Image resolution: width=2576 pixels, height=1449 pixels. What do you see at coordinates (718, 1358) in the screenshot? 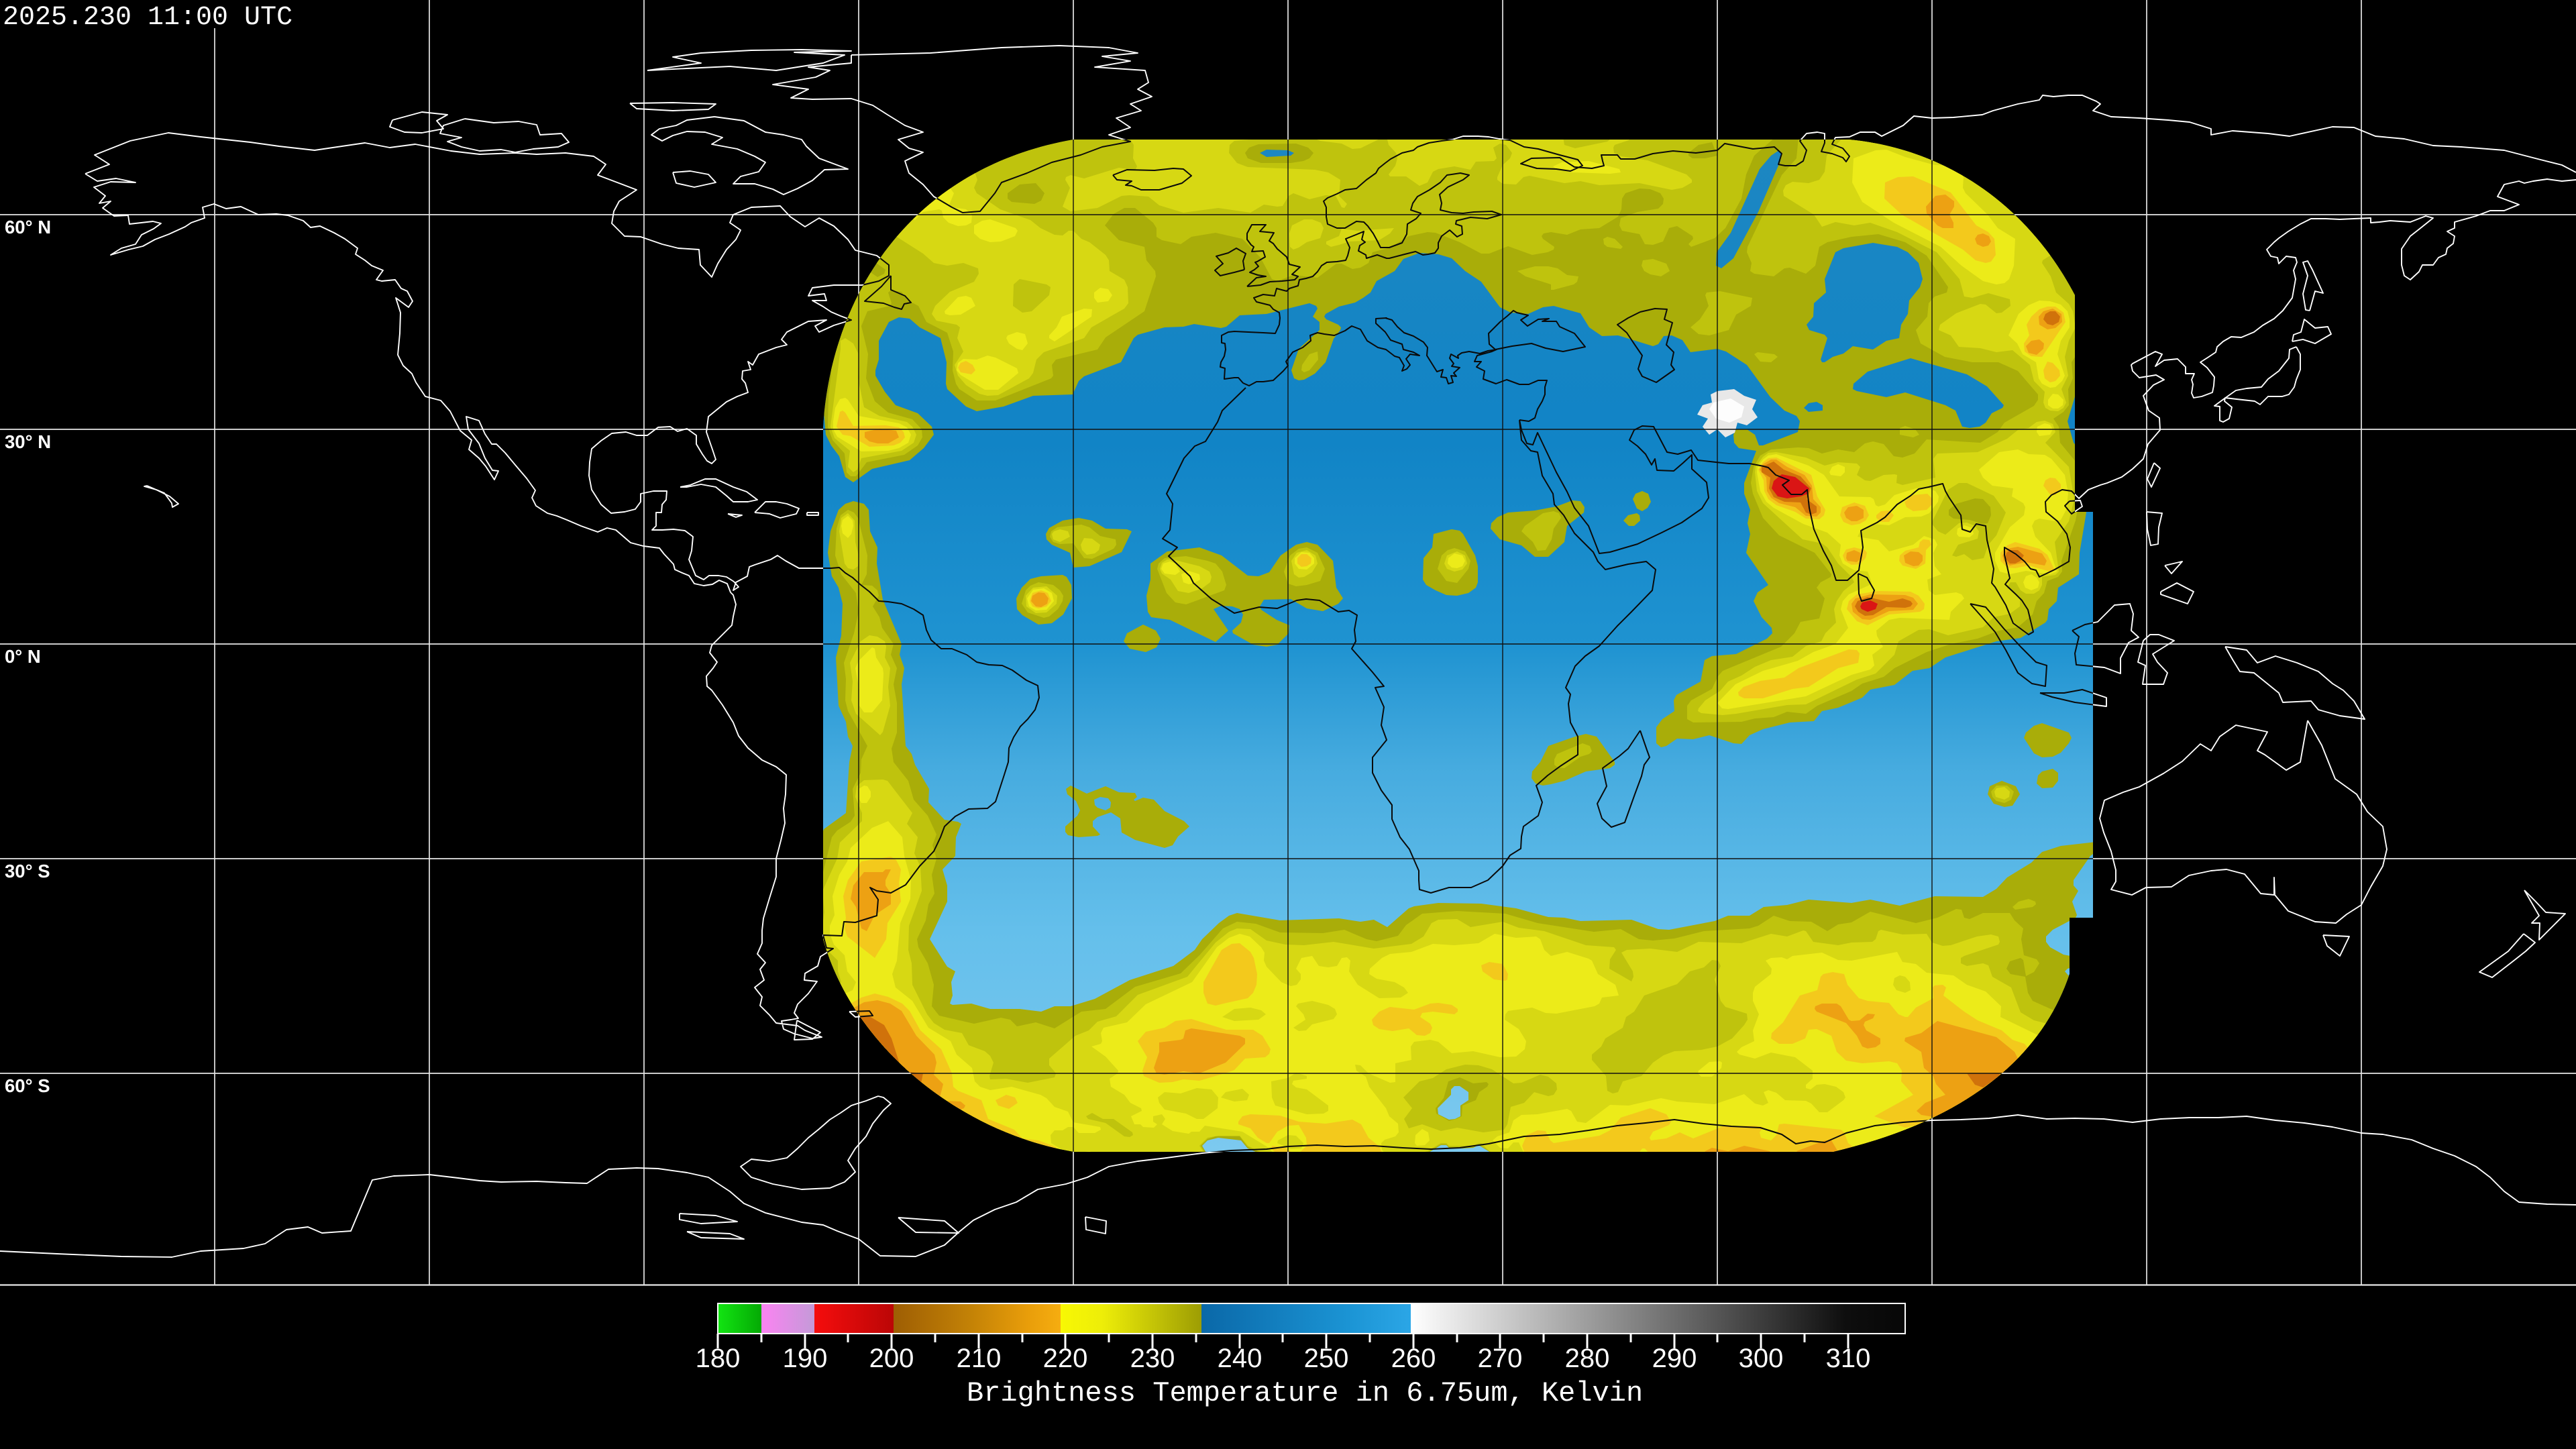
I see `svg-text: 180` at bounding box center [718, 1358].